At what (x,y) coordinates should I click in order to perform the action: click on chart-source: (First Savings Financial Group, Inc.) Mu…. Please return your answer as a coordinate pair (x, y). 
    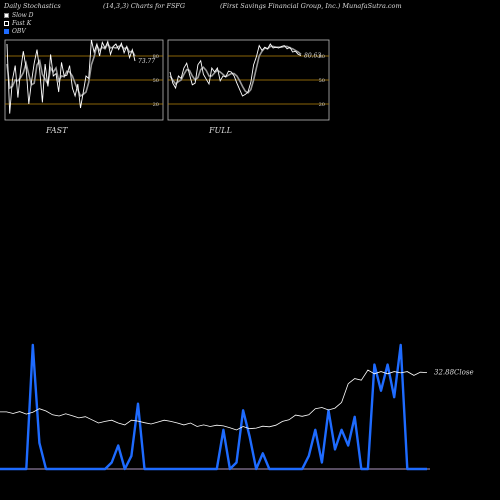
    Looking at the image, I should click on (311, 6).